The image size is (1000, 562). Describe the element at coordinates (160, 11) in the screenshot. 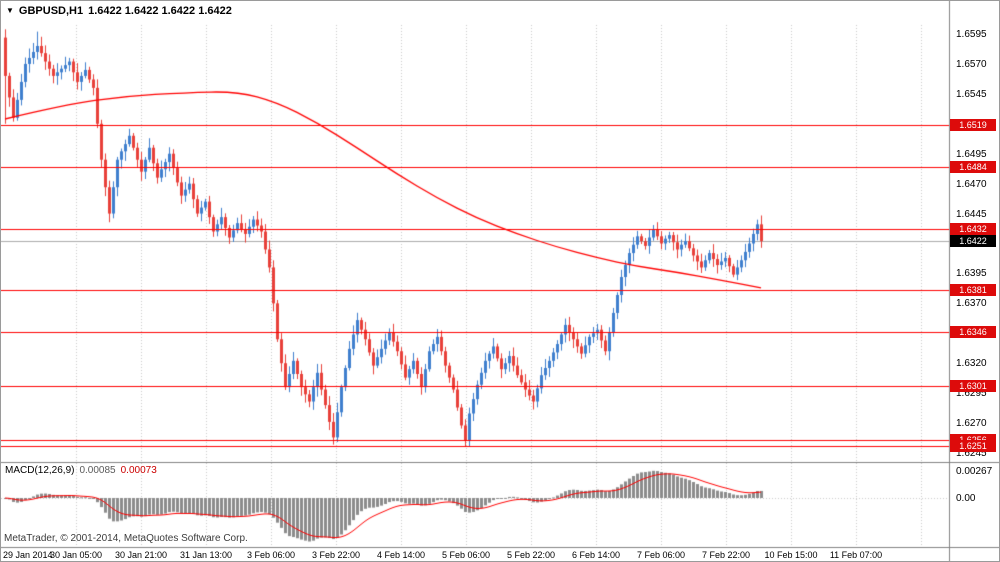

I see `ohlc-quotes: 1.6422 1.6422 1.6422 1.6422` at that location.